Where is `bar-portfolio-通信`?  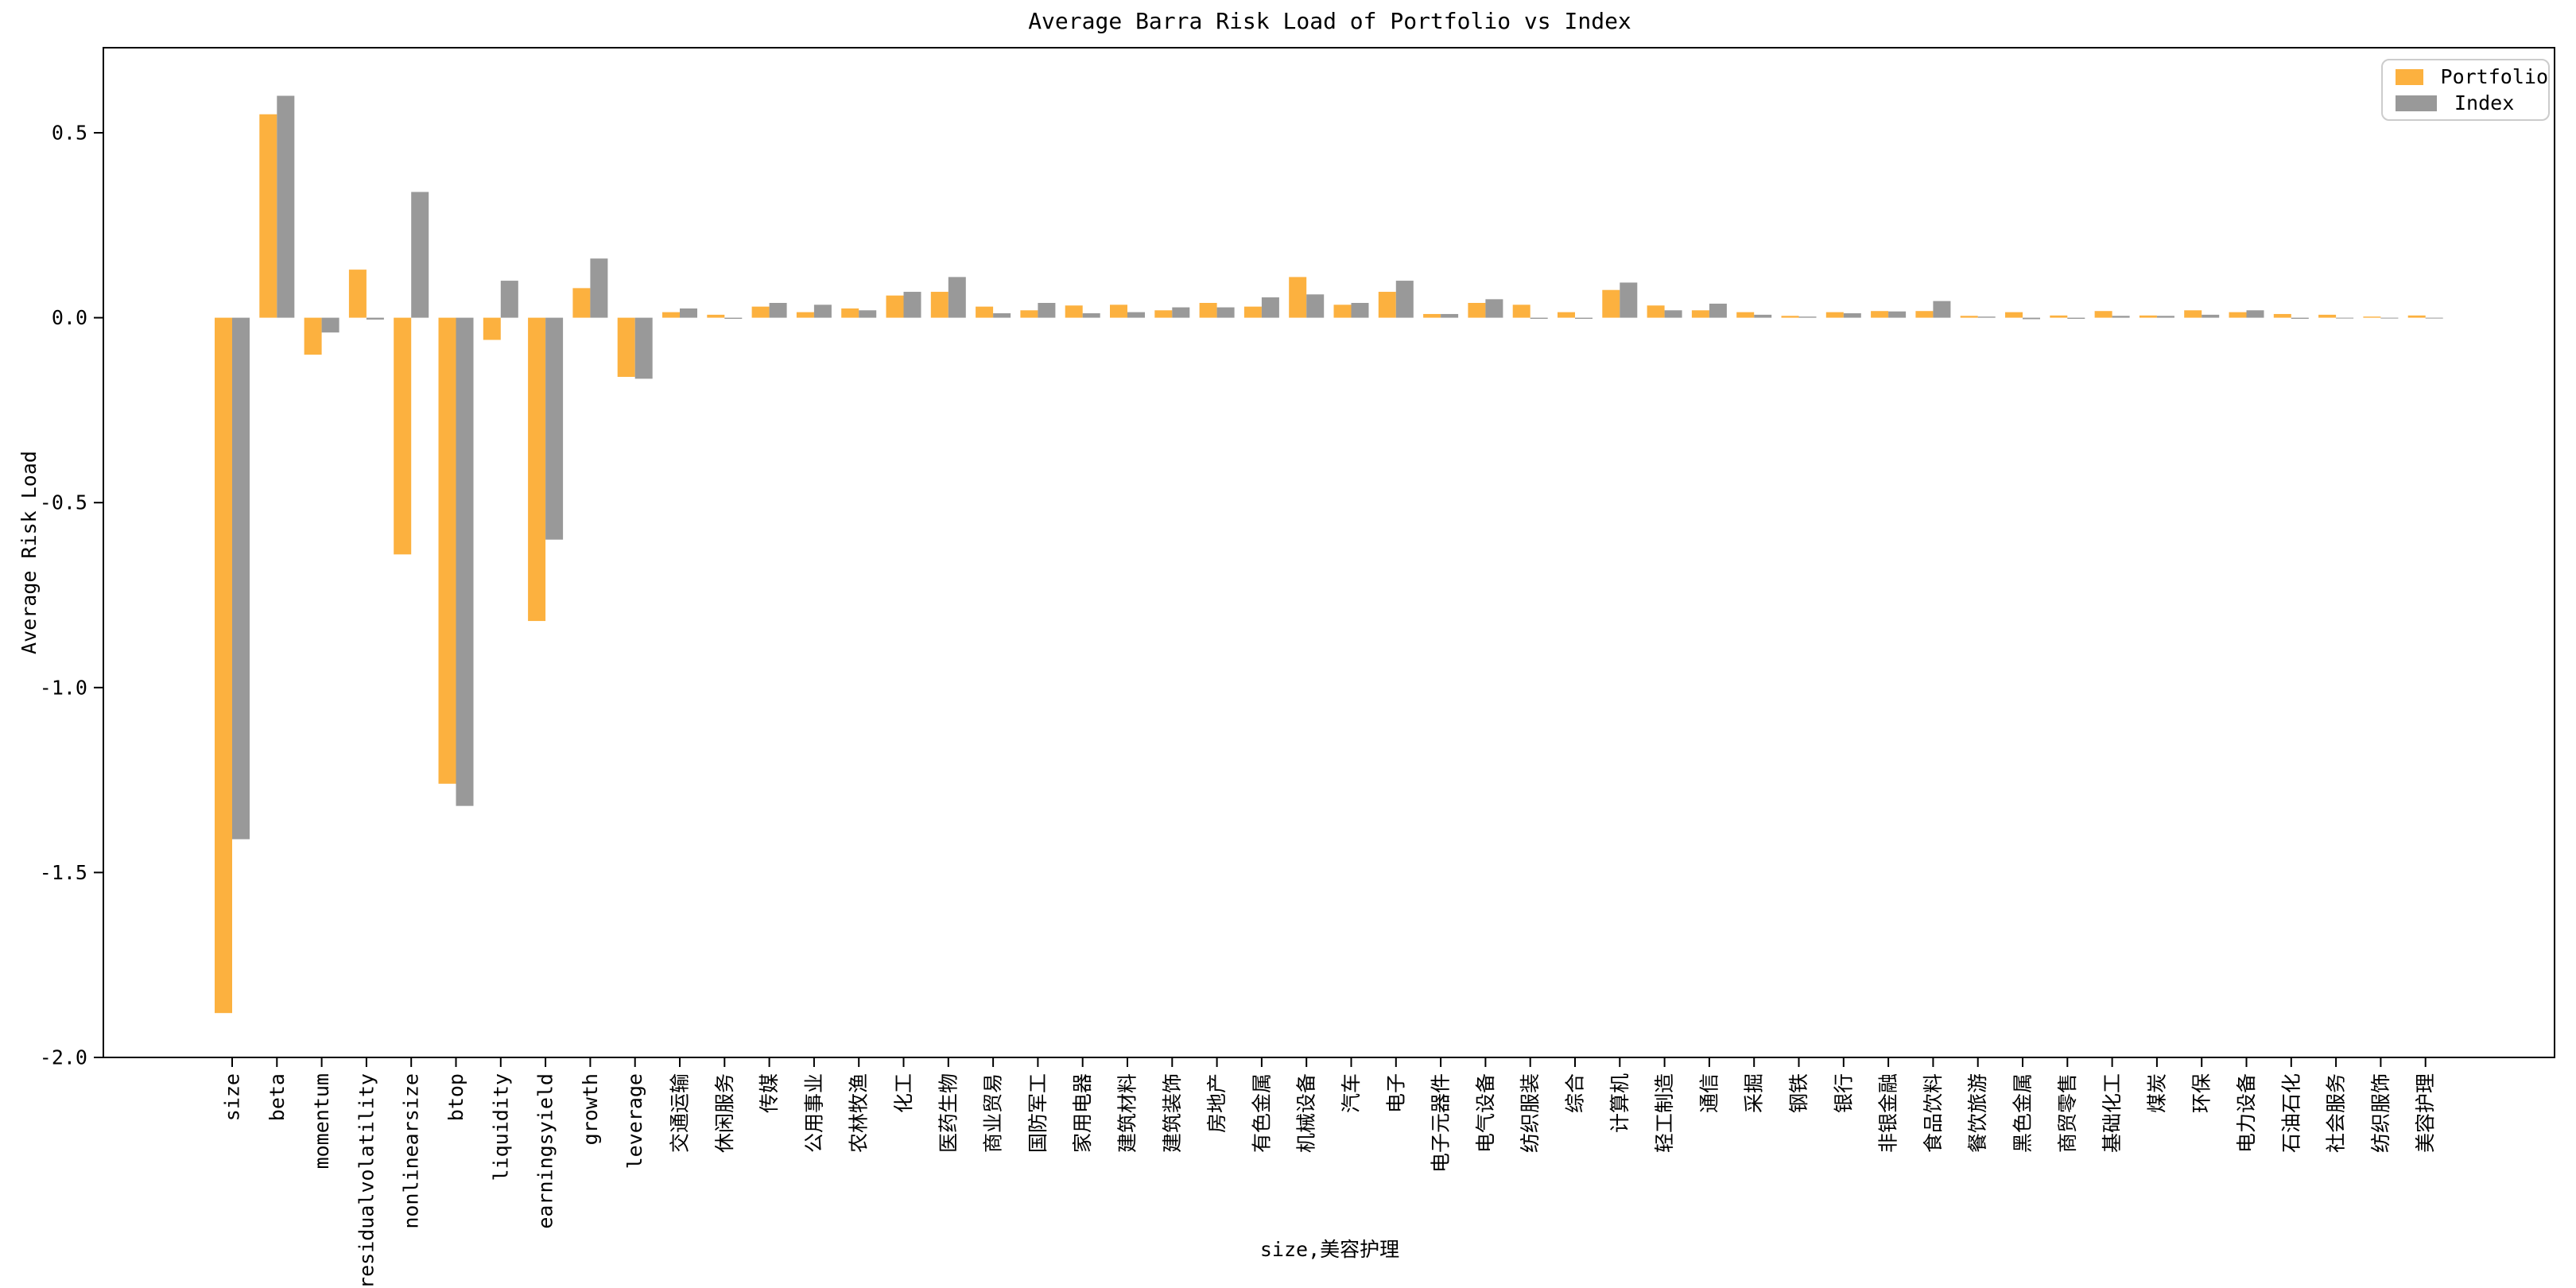 bar-portfolio-通信 is located at coordinates (1700, 314).